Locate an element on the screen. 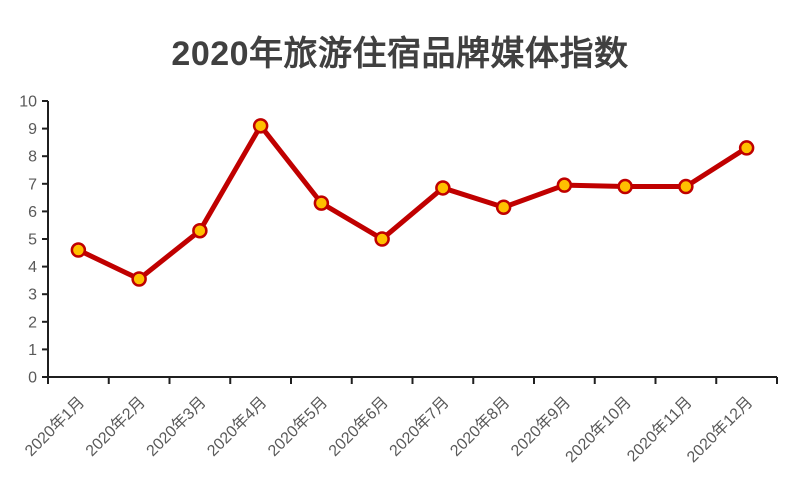  x-tick-label: 2020年10月 is located at coordinates (598, 429).